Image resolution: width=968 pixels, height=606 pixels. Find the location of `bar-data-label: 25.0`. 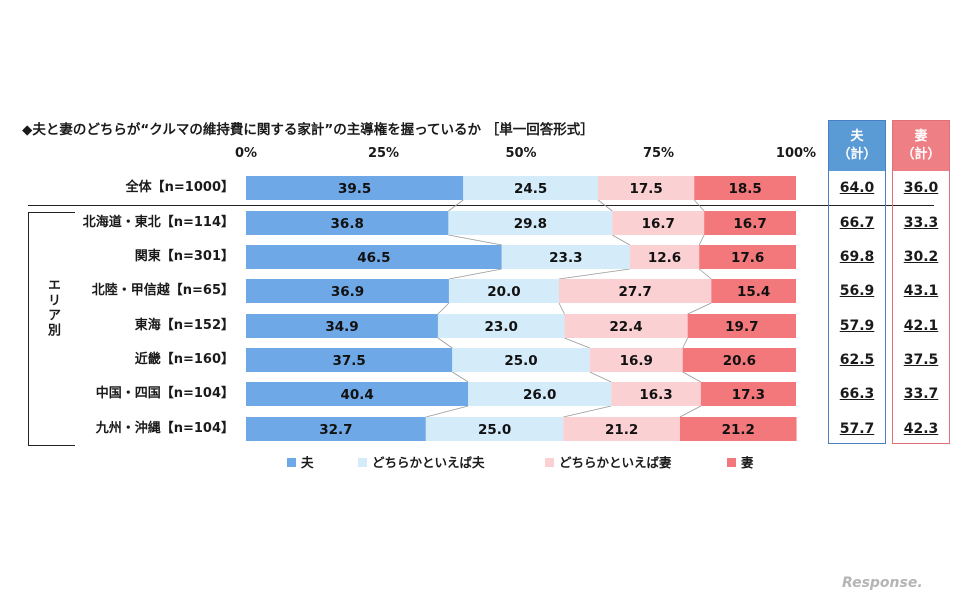

bar-data-label: 25.0 is located at coordinates (494, 430).